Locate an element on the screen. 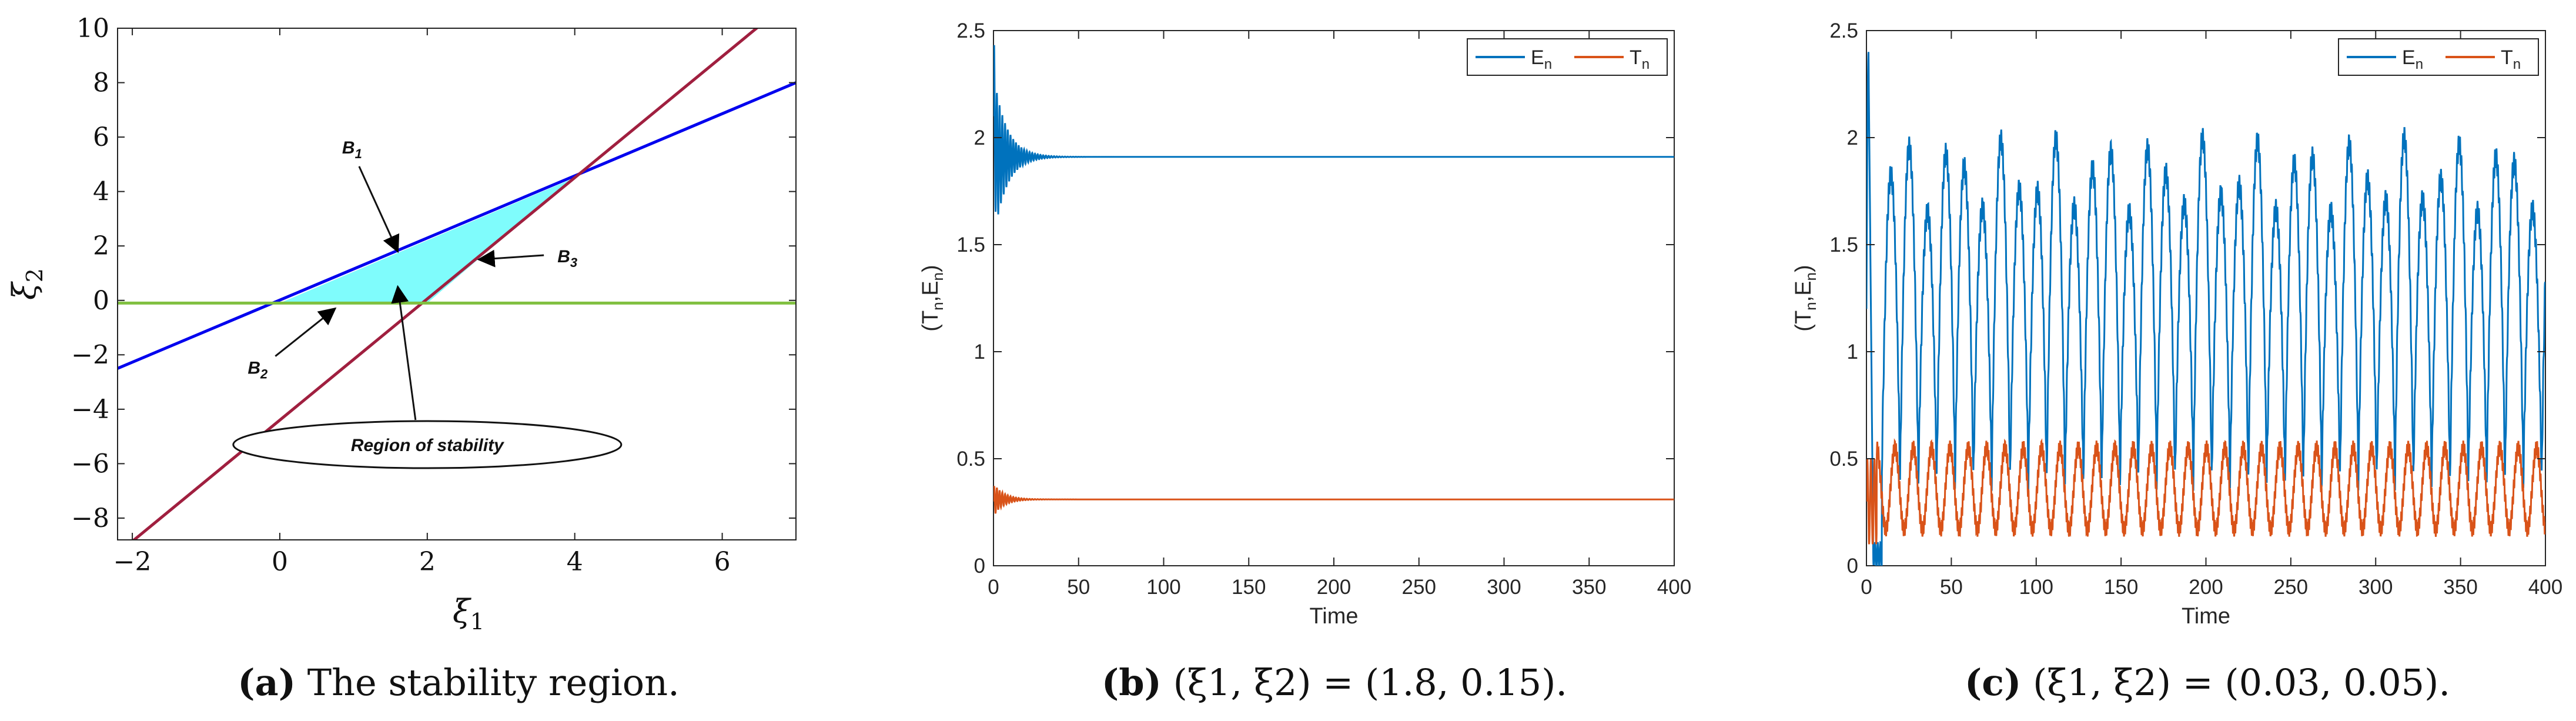 Image resolution: width=2576 pixels, height=721 pixels. boundary-label: B2 is located at coordinates (257, 370).